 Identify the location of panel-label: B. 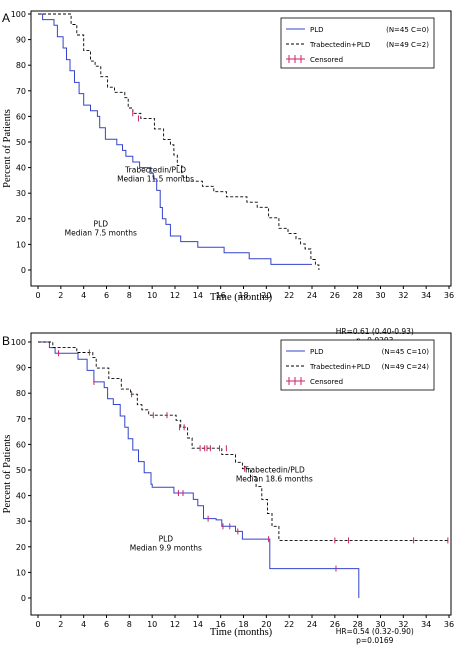
(6, 341).